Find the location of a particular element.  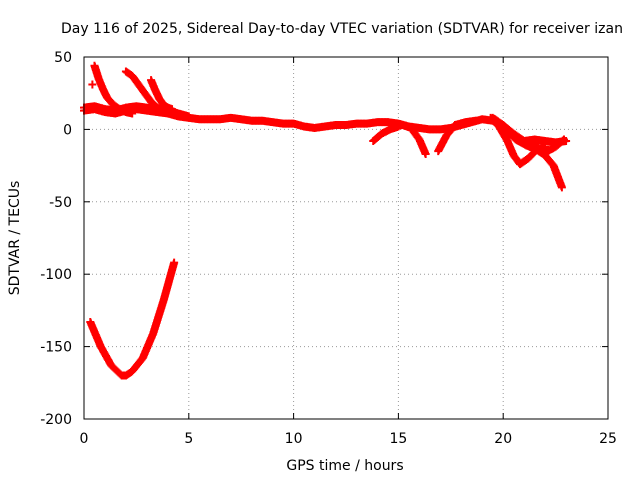

x-tick-label: 25 is located at coordinates (608, 439).